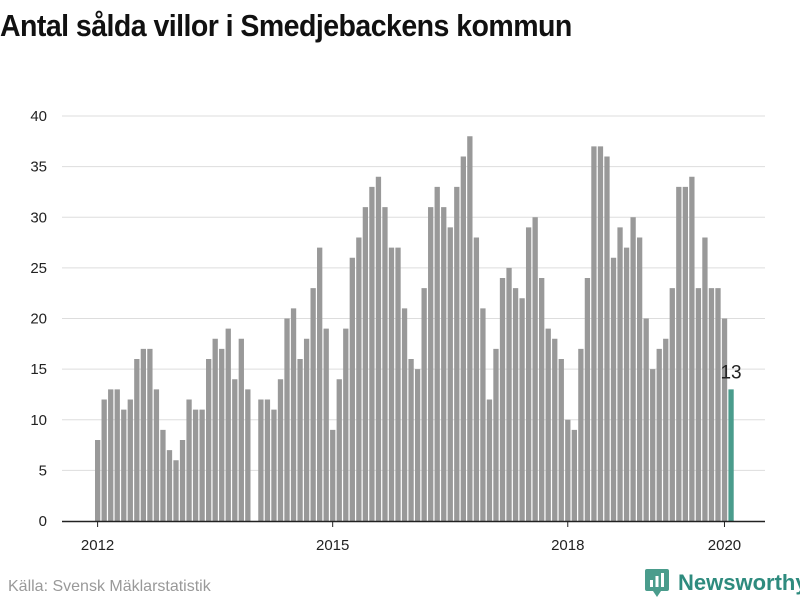 This screenshot has width=800, height=600. I want to click on highlight-value-label: 13, so click(730, 372).